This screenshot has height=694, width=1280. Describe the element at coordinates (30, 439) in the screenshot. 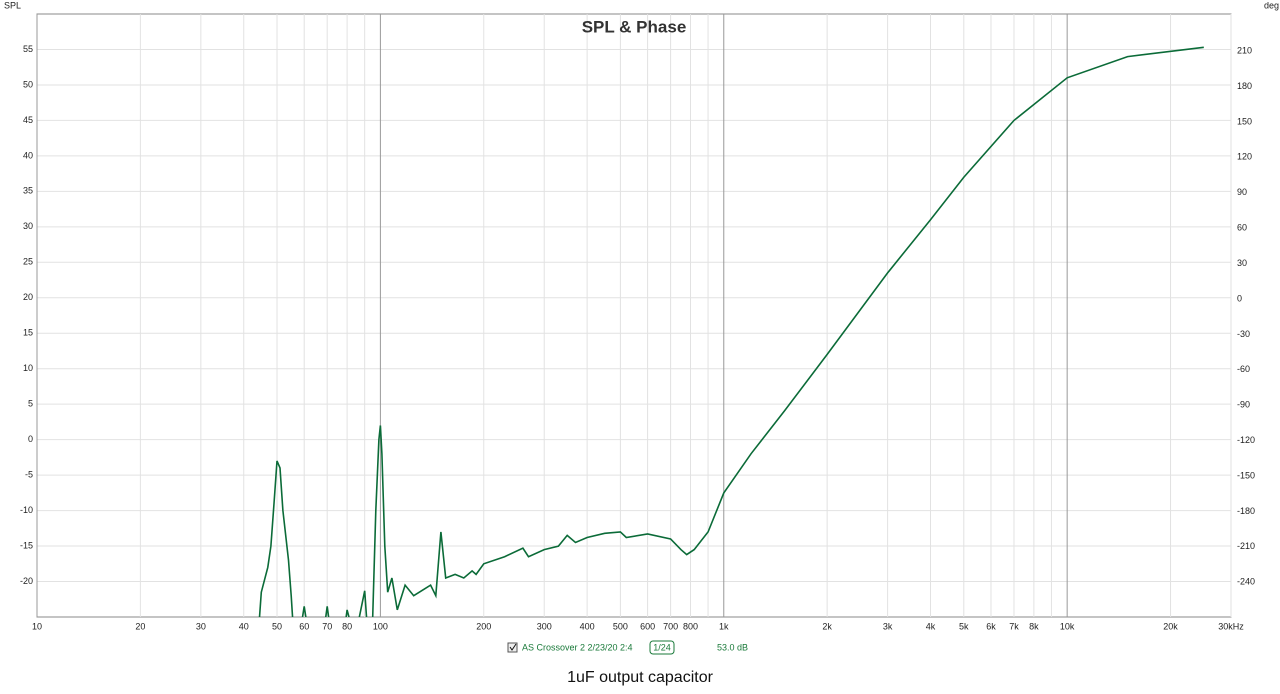

I see `y-tick-label: 0` at that location.